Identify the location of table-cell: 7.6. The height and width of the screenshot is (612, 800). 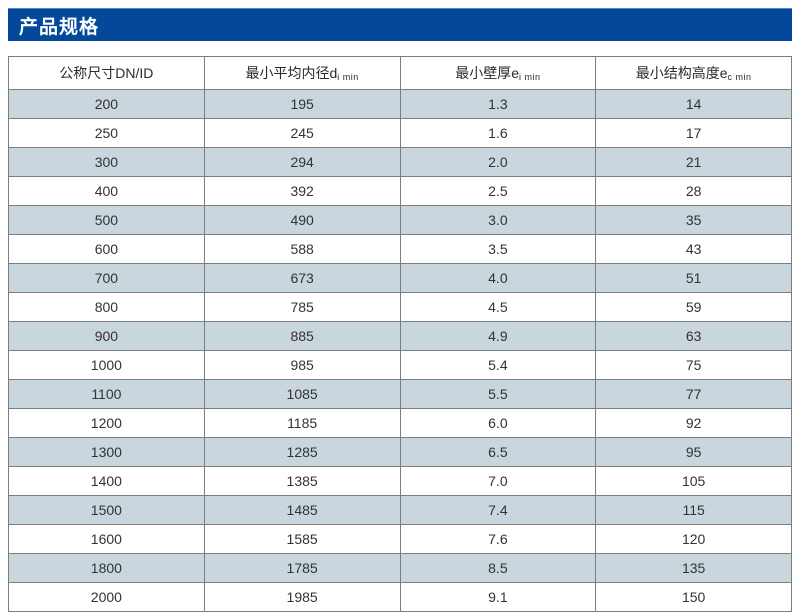
(498, 539).